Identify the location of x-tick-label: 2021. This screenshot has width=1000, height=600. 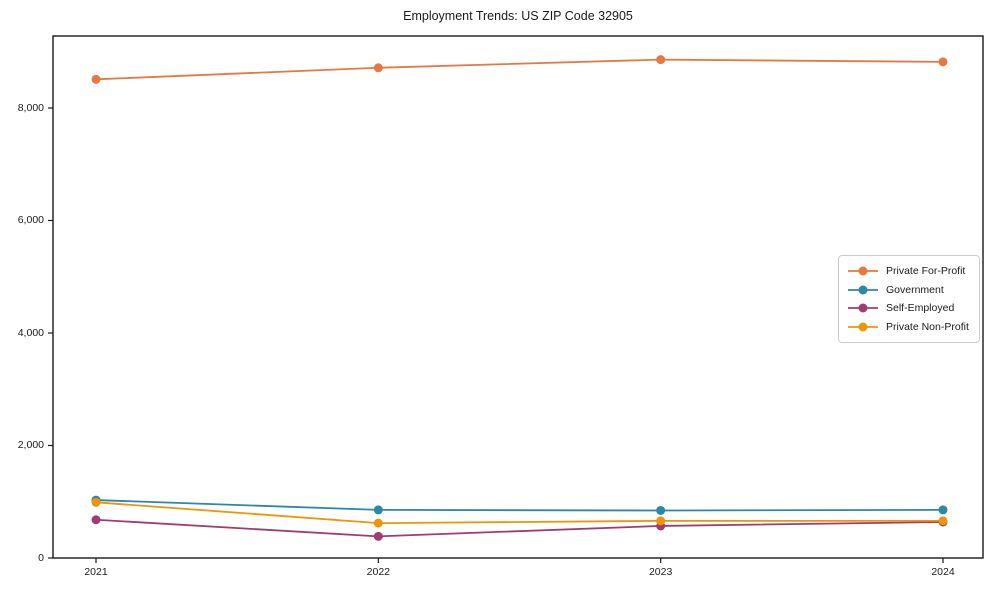
(96, 572).